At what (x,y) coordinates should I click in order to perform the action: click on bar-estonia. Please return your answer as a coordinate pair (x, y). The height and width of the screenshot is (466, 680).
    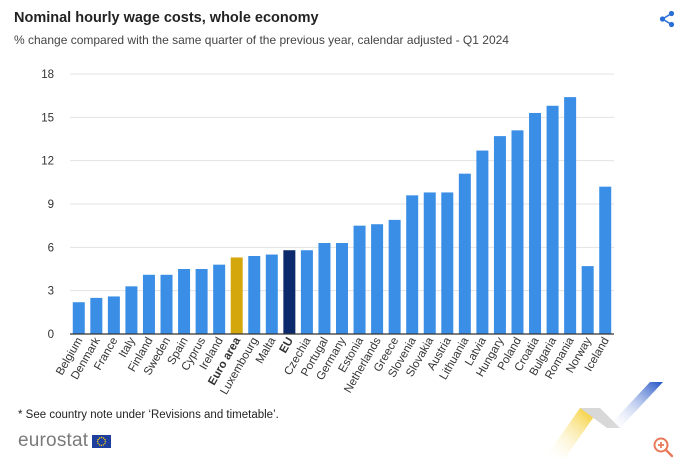
    Looking at the image, I should click on (359, 279).